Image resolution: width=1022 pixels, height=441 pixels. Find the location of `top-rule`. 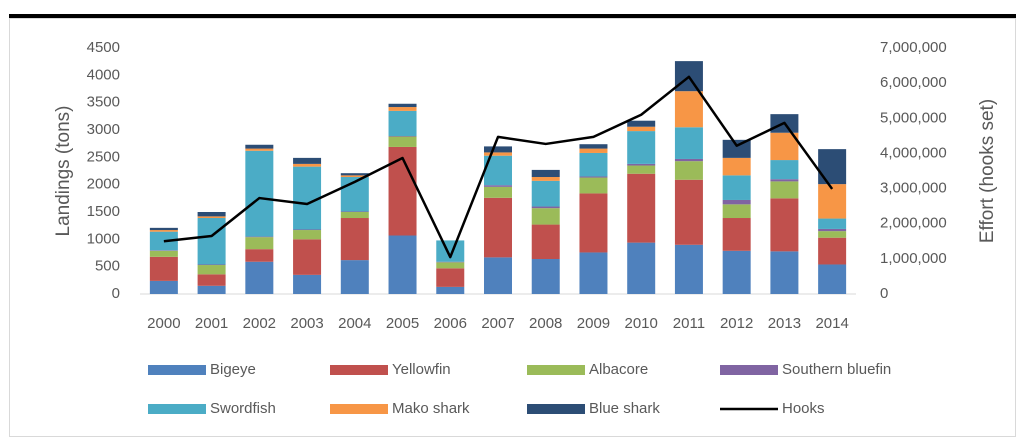

top-rule is located at coordinates (512, 16).